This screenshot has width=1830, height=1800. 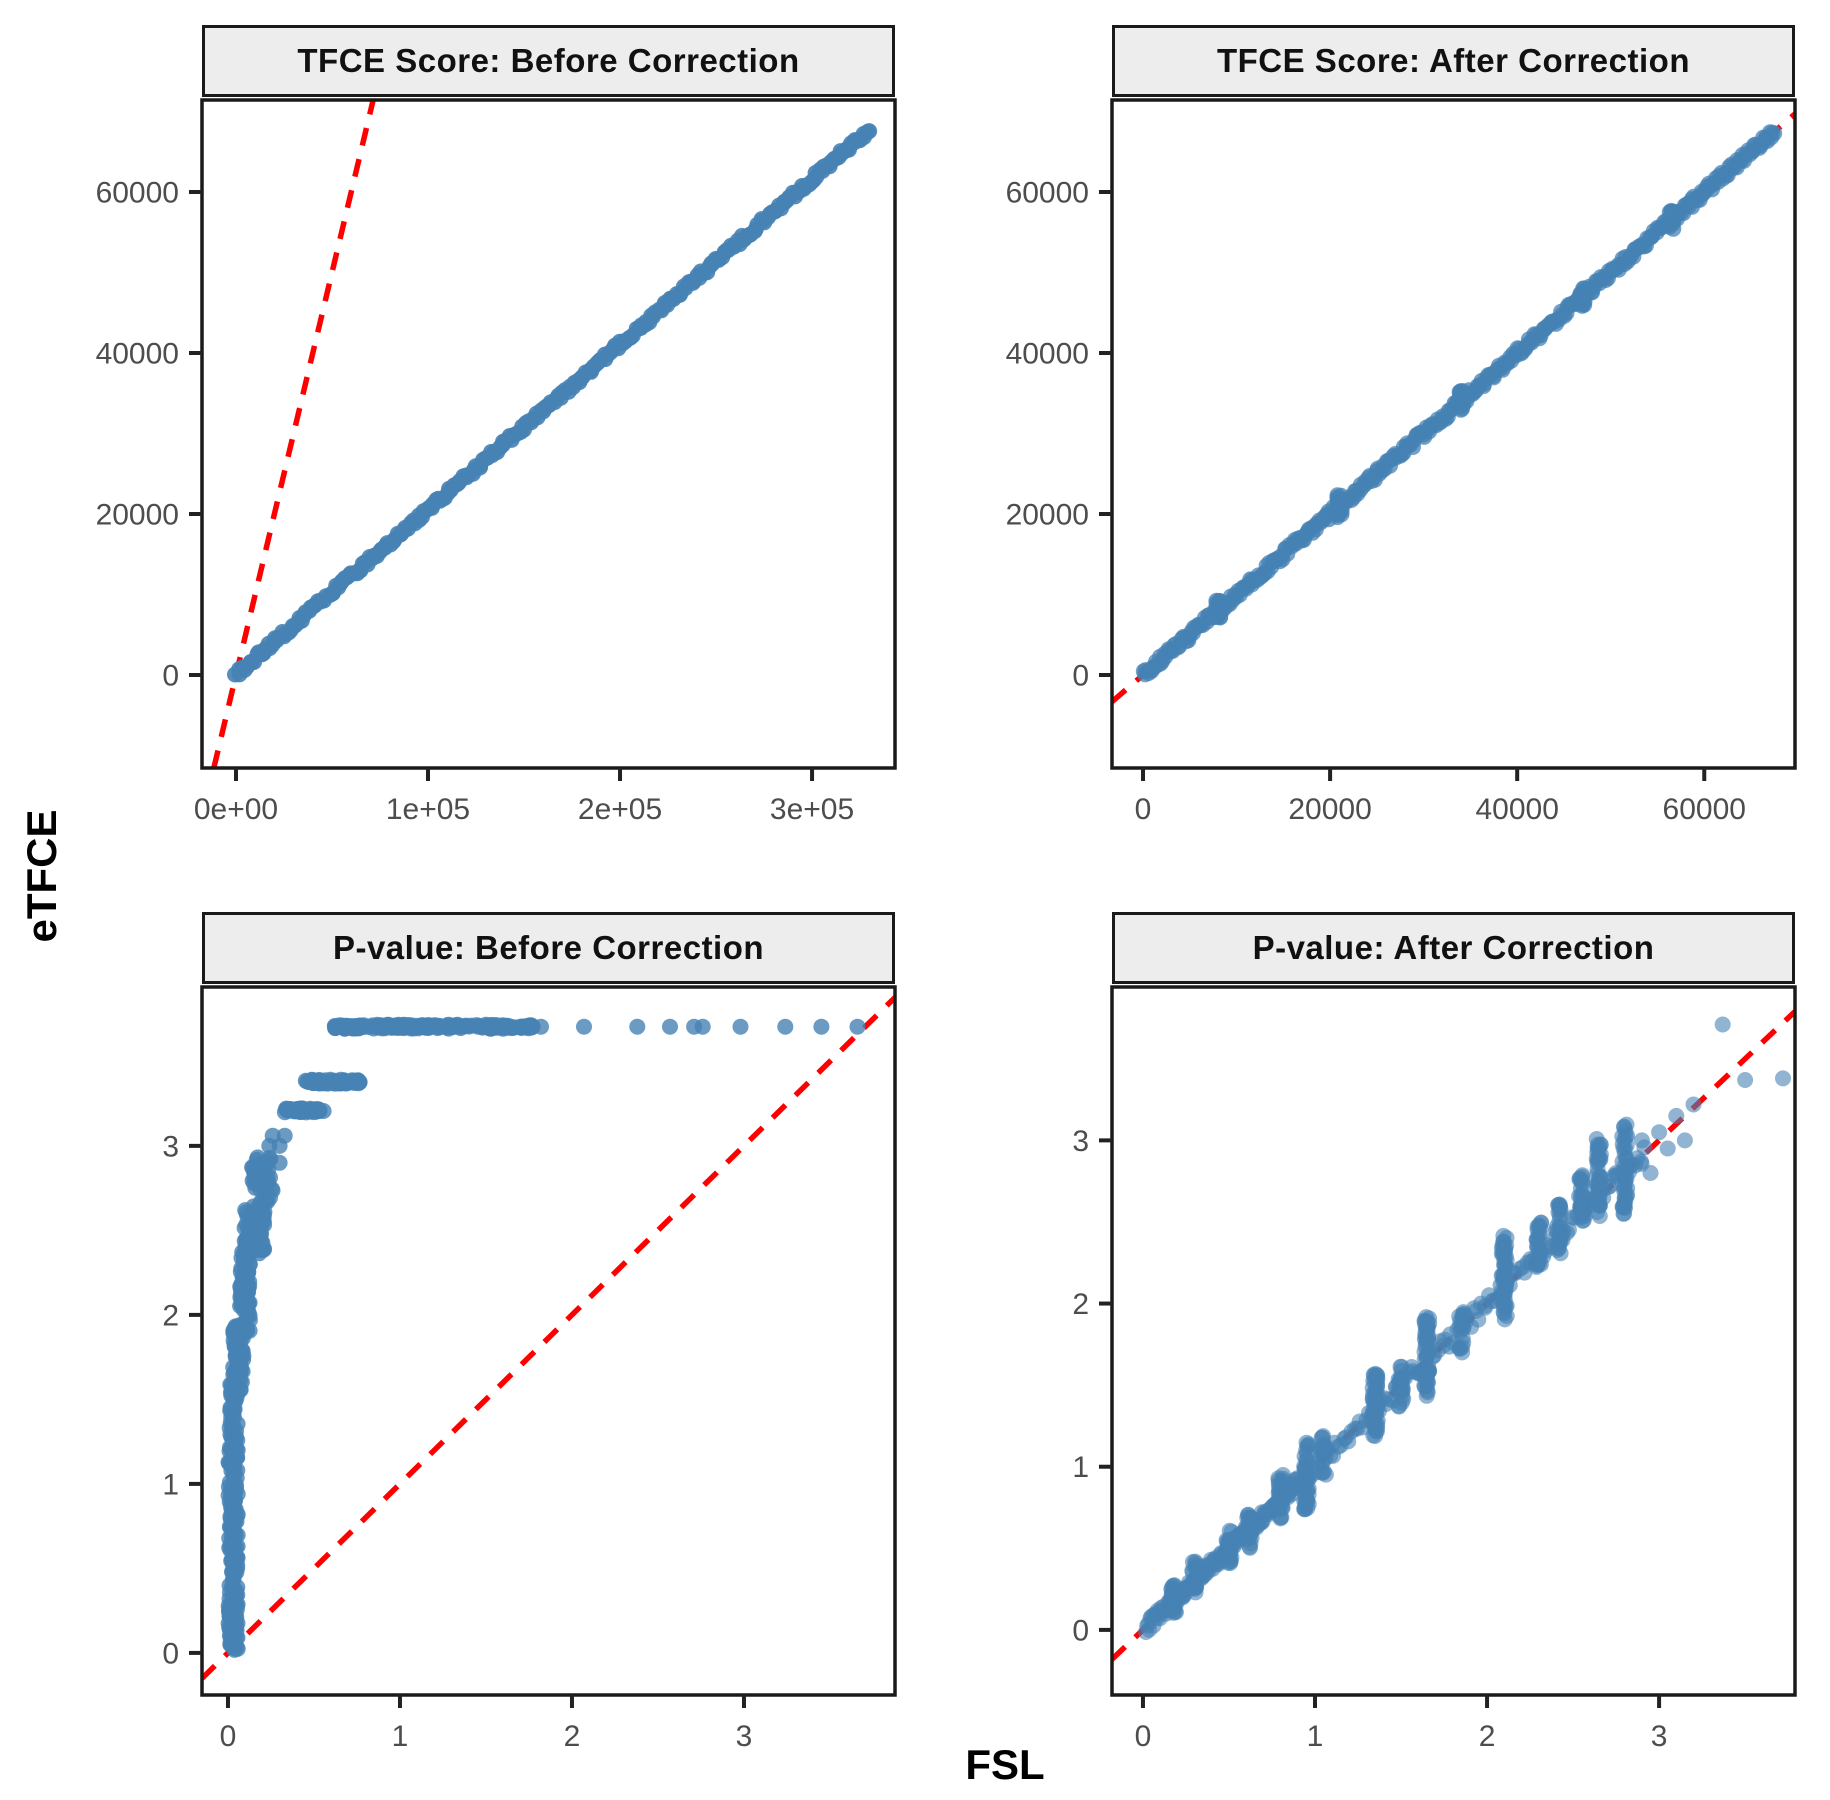 What do you see at coordinates (812, 809) in the screenshot?
I see `svg-text: 3e+05` at bounding box center [812, 809].